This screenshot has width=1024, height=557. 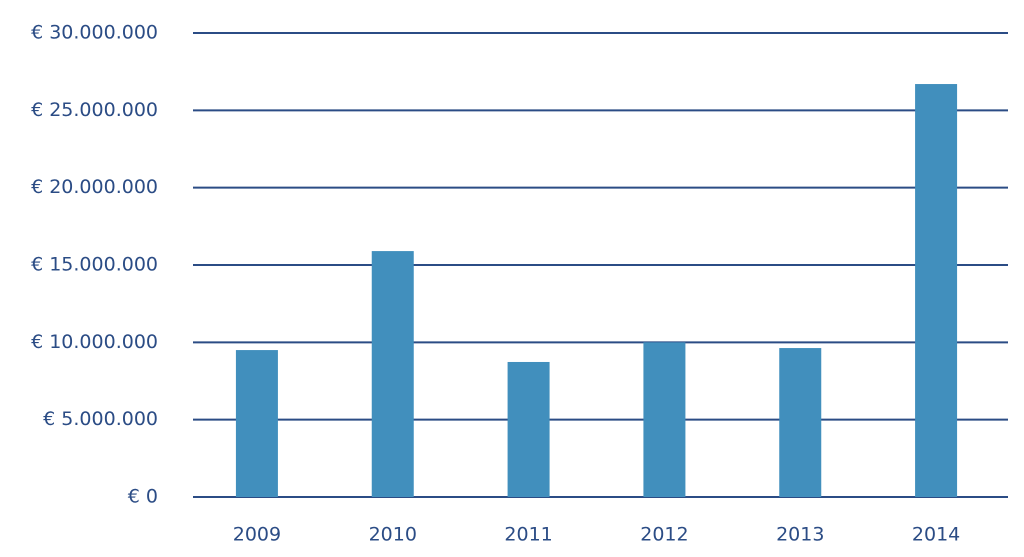 I want to click on y-tick-label: € 30.000.000, so click(x=94, y=33).